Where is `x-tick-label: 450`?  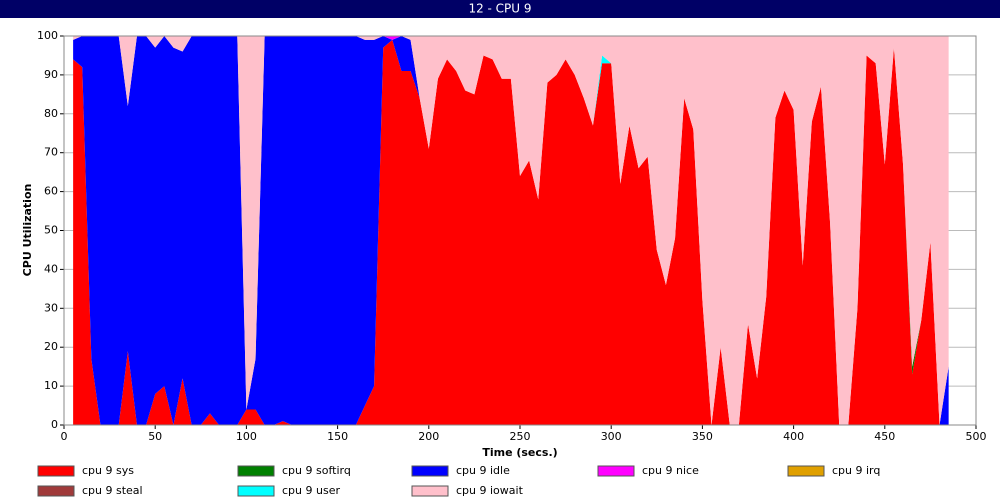 x-tick-label: 450 is located at coordinates (884, 436).